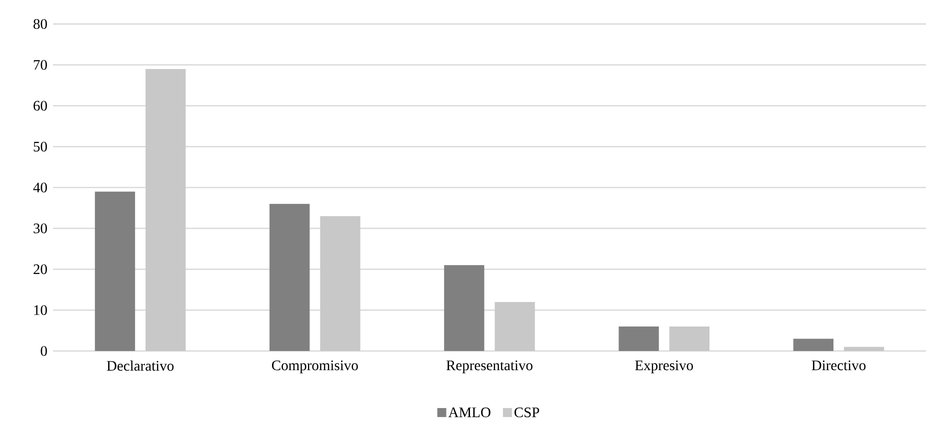 Image resolution: width=926 pixels, height=438 pixels. Describe the element at coordinates (43, 351) in the screenshot. I see `y-tick-label: 0` at that location.